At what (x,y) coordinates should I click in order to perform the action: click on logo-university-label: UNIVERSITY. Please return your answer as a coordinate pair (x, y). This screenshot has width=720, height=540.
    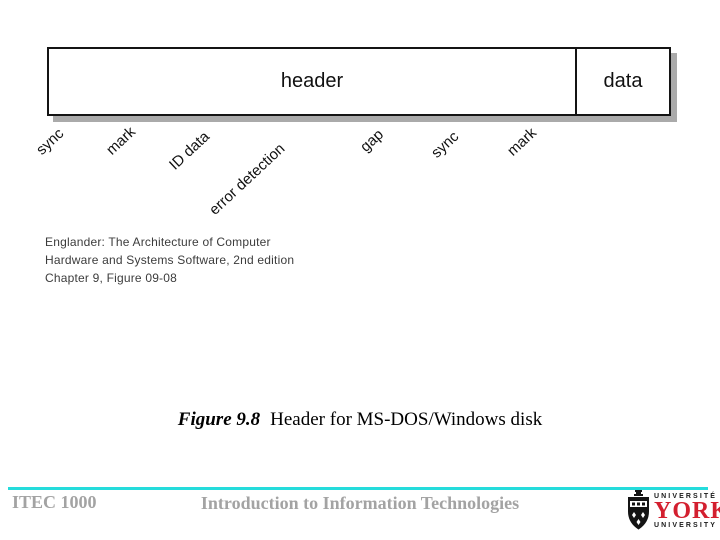
    Looking at the image, I should click on (686, 525).